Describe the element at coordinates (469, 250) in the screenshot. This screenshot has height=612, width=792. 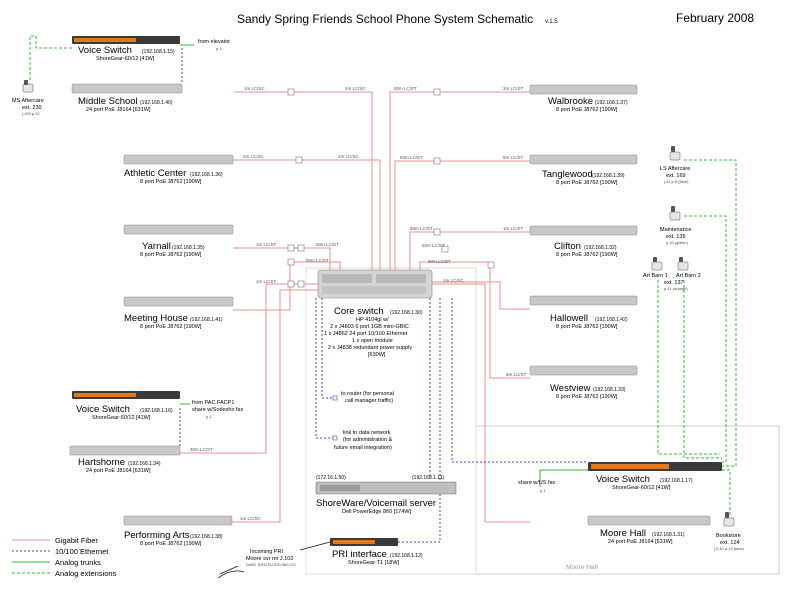
I see `fiber-clifton` at that location.